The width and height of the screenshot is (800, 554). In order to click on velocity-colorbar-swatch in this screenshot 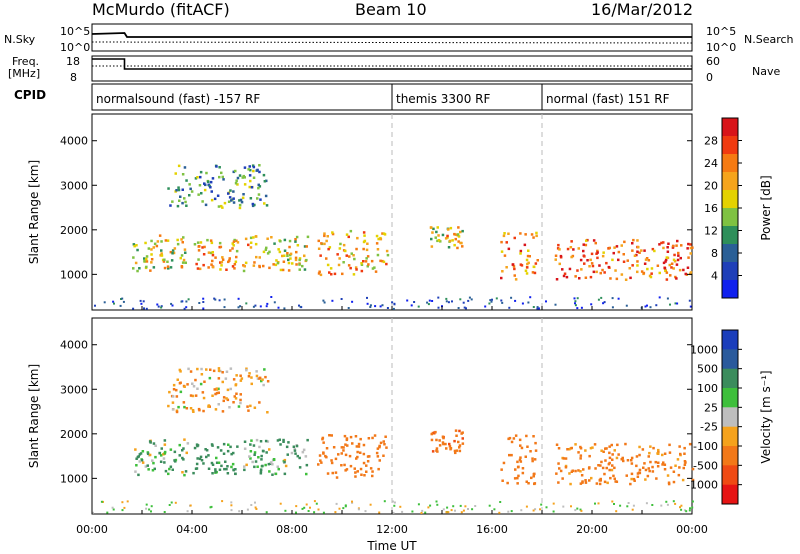, I will do `click(730, 494)`.